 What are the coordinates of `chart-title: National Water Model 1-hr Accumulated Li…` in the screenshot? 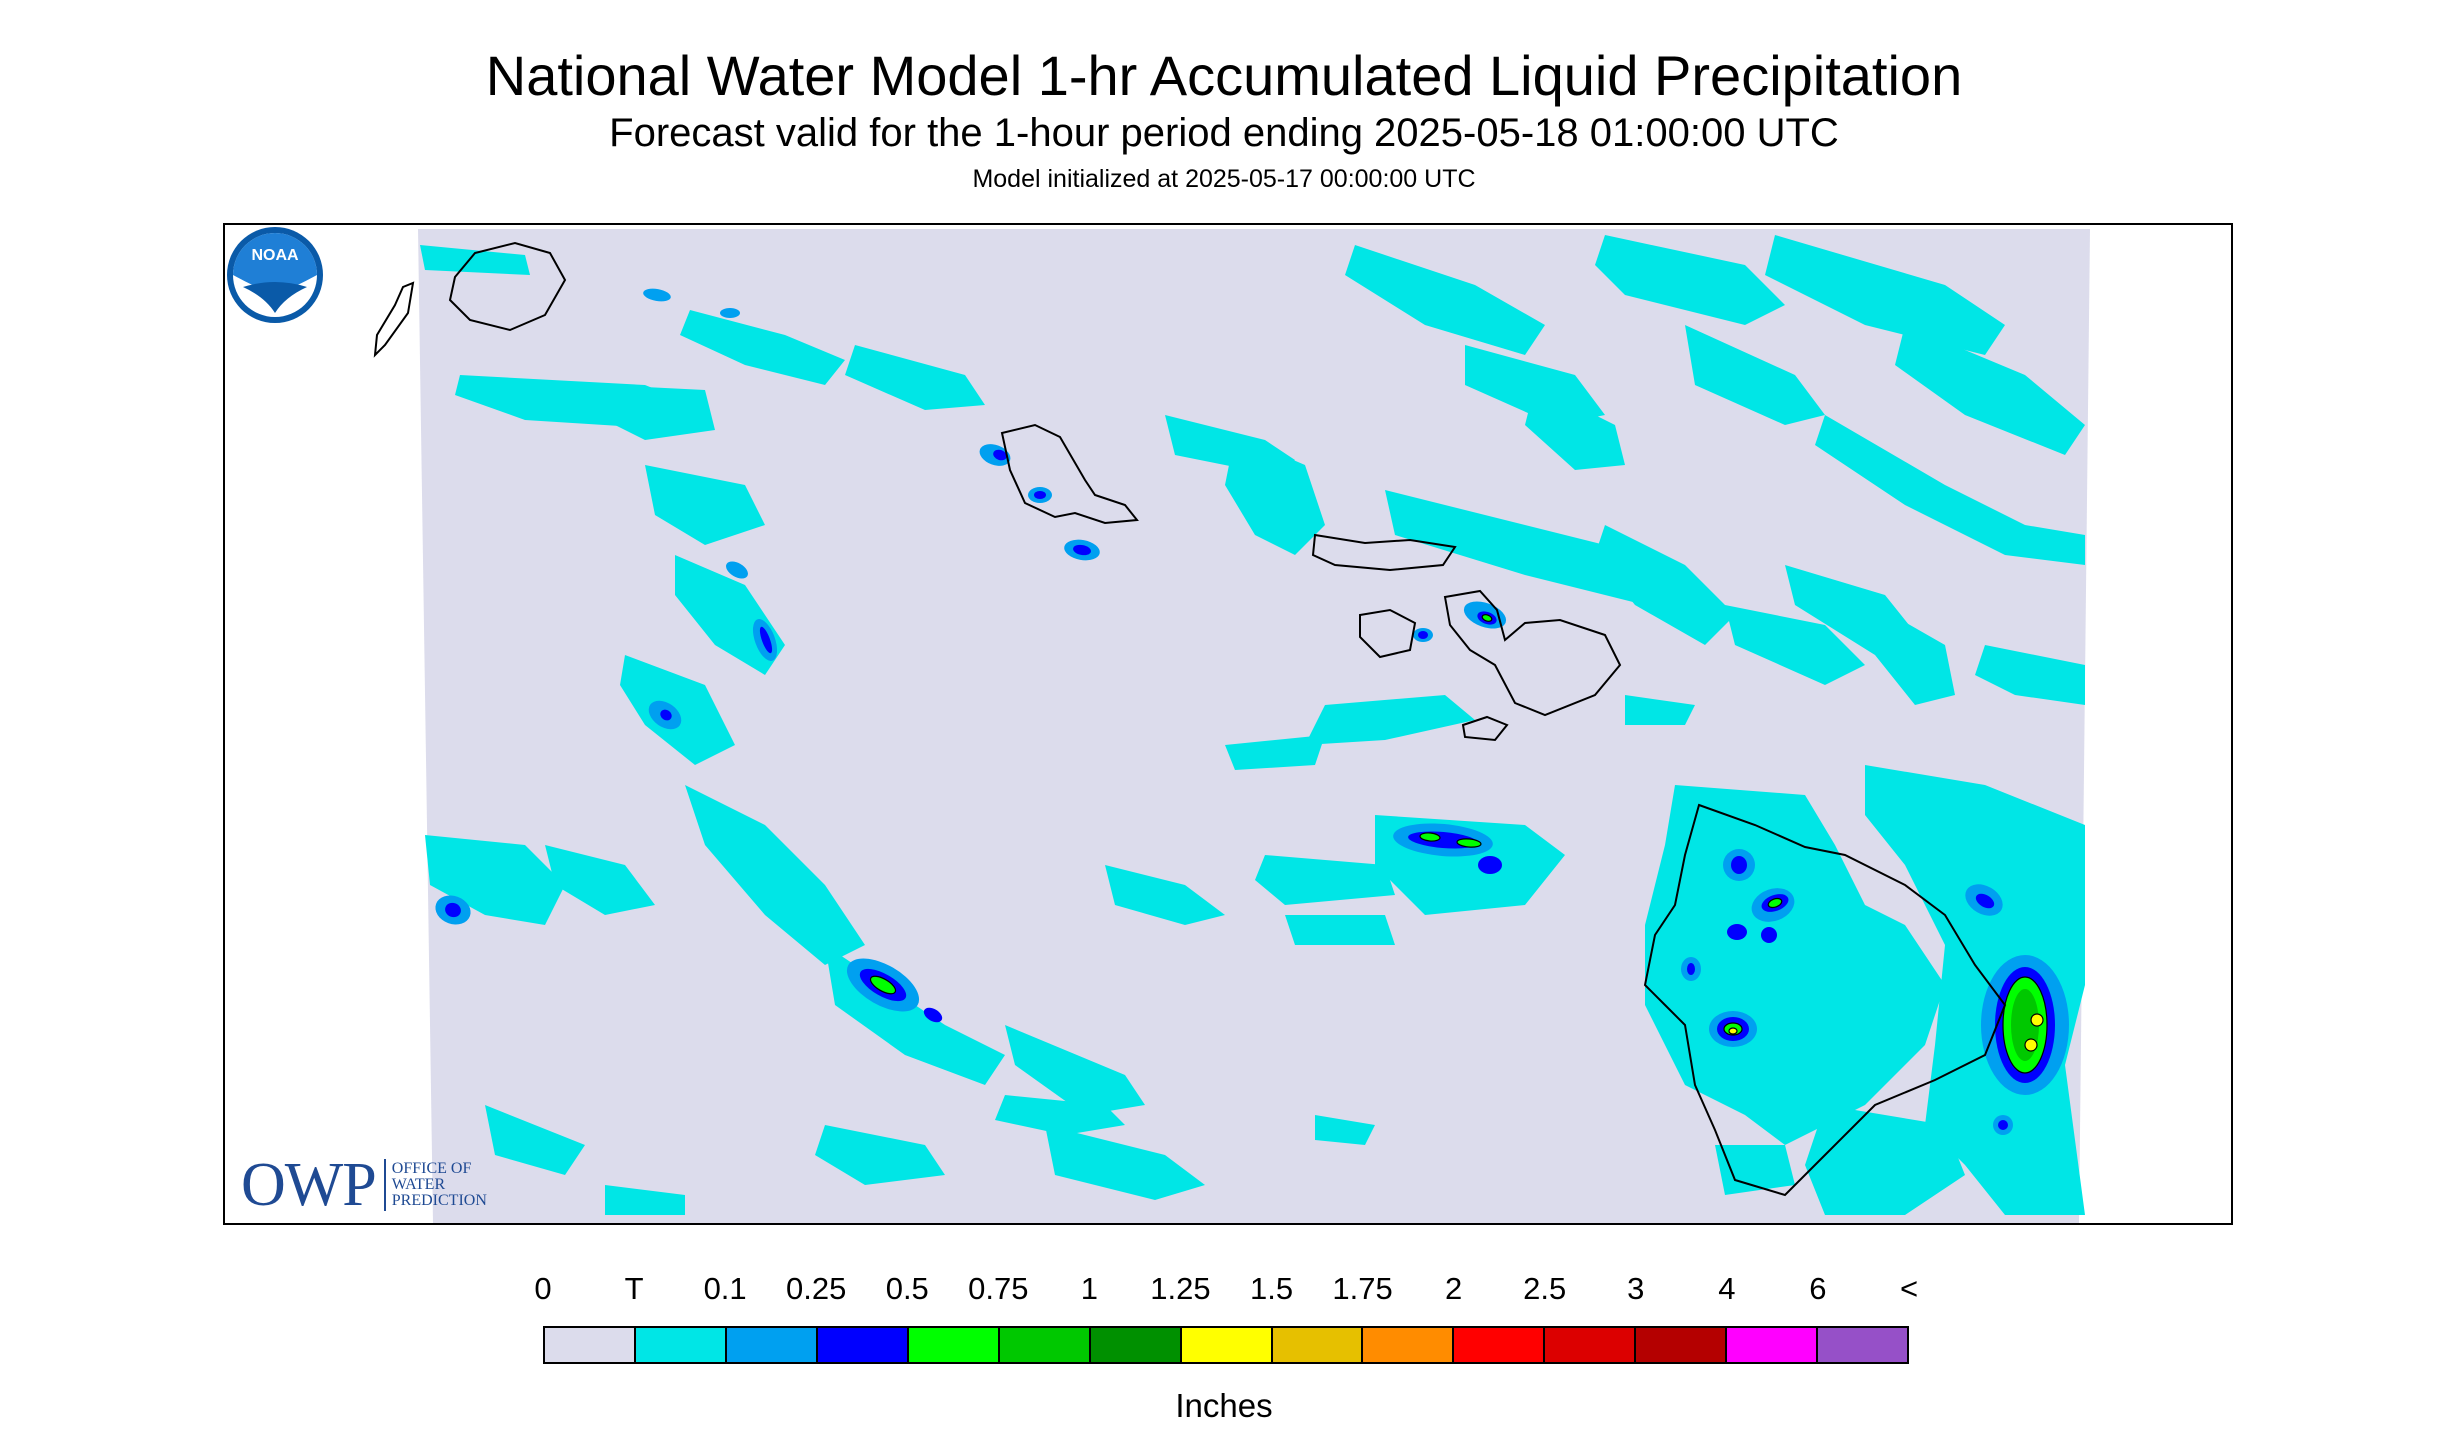 It's located at (1224, 75).